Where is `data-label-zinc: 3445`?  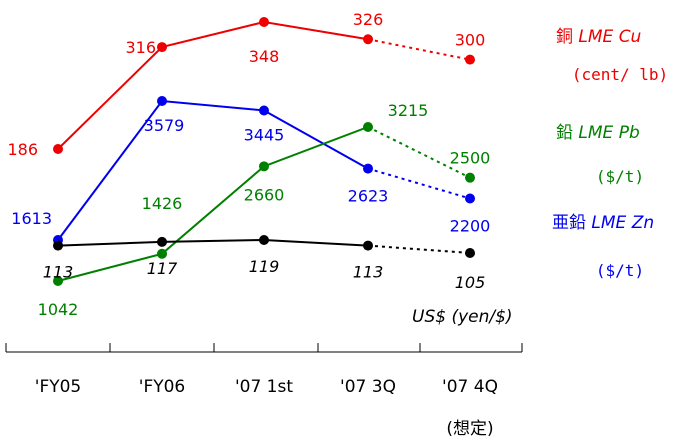 data-label-zinc: 3445 is located at coordinates (264, 134).